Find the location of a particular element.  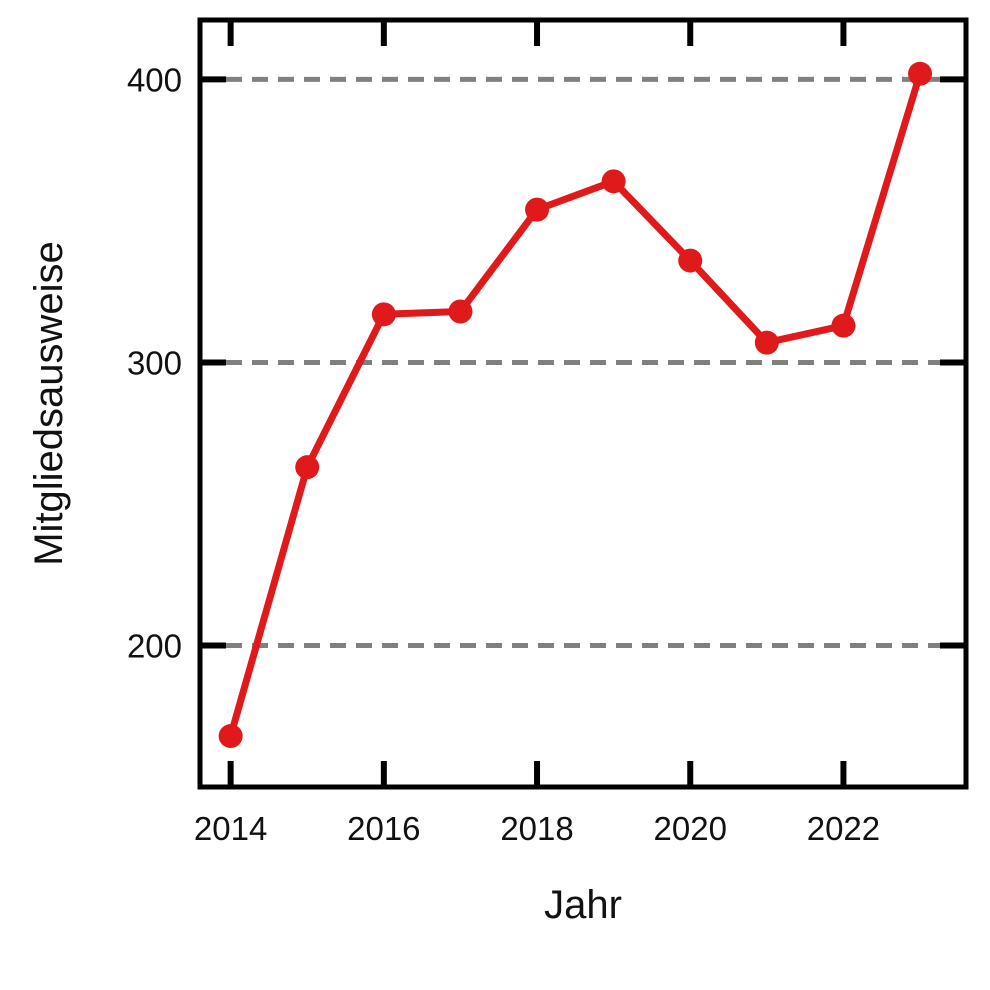

x-axis-title: Jahr is located at coordinates (583, 905).